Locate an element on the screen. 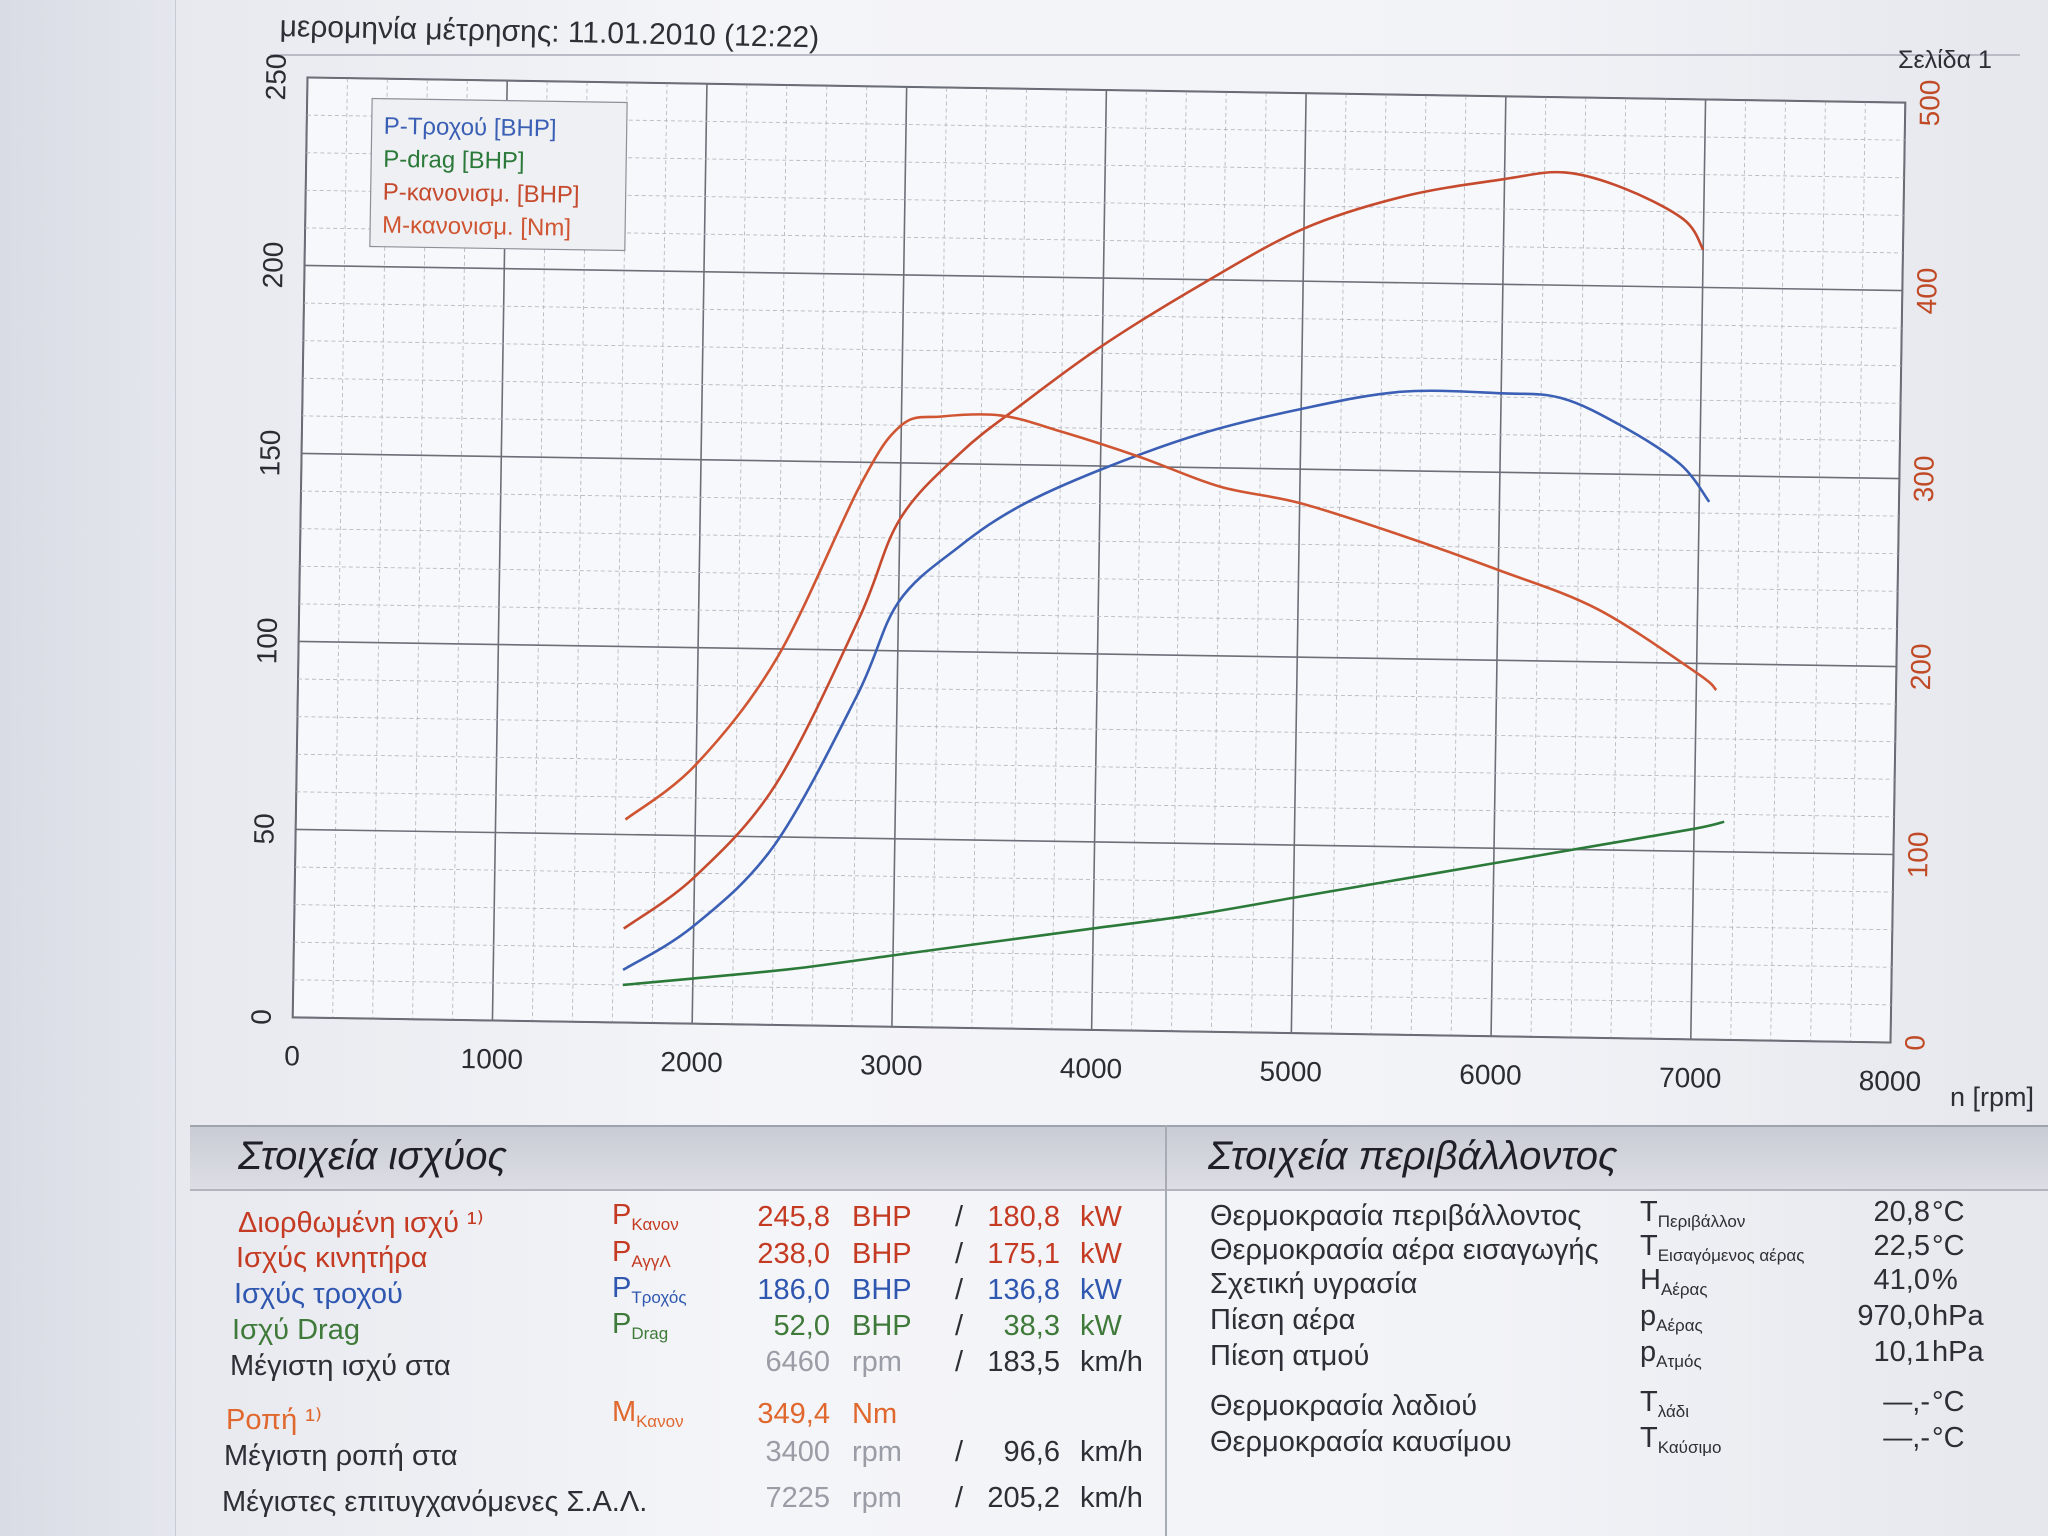 The width and height of the screenshot is (2048, 1536). legend-box is located at coordinates (498, 174).